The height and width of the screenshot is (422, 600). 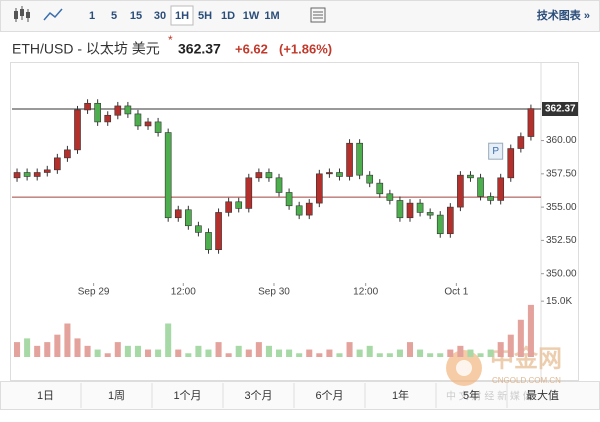 I want to click on active-interval-box, so click(x=182, y=15).